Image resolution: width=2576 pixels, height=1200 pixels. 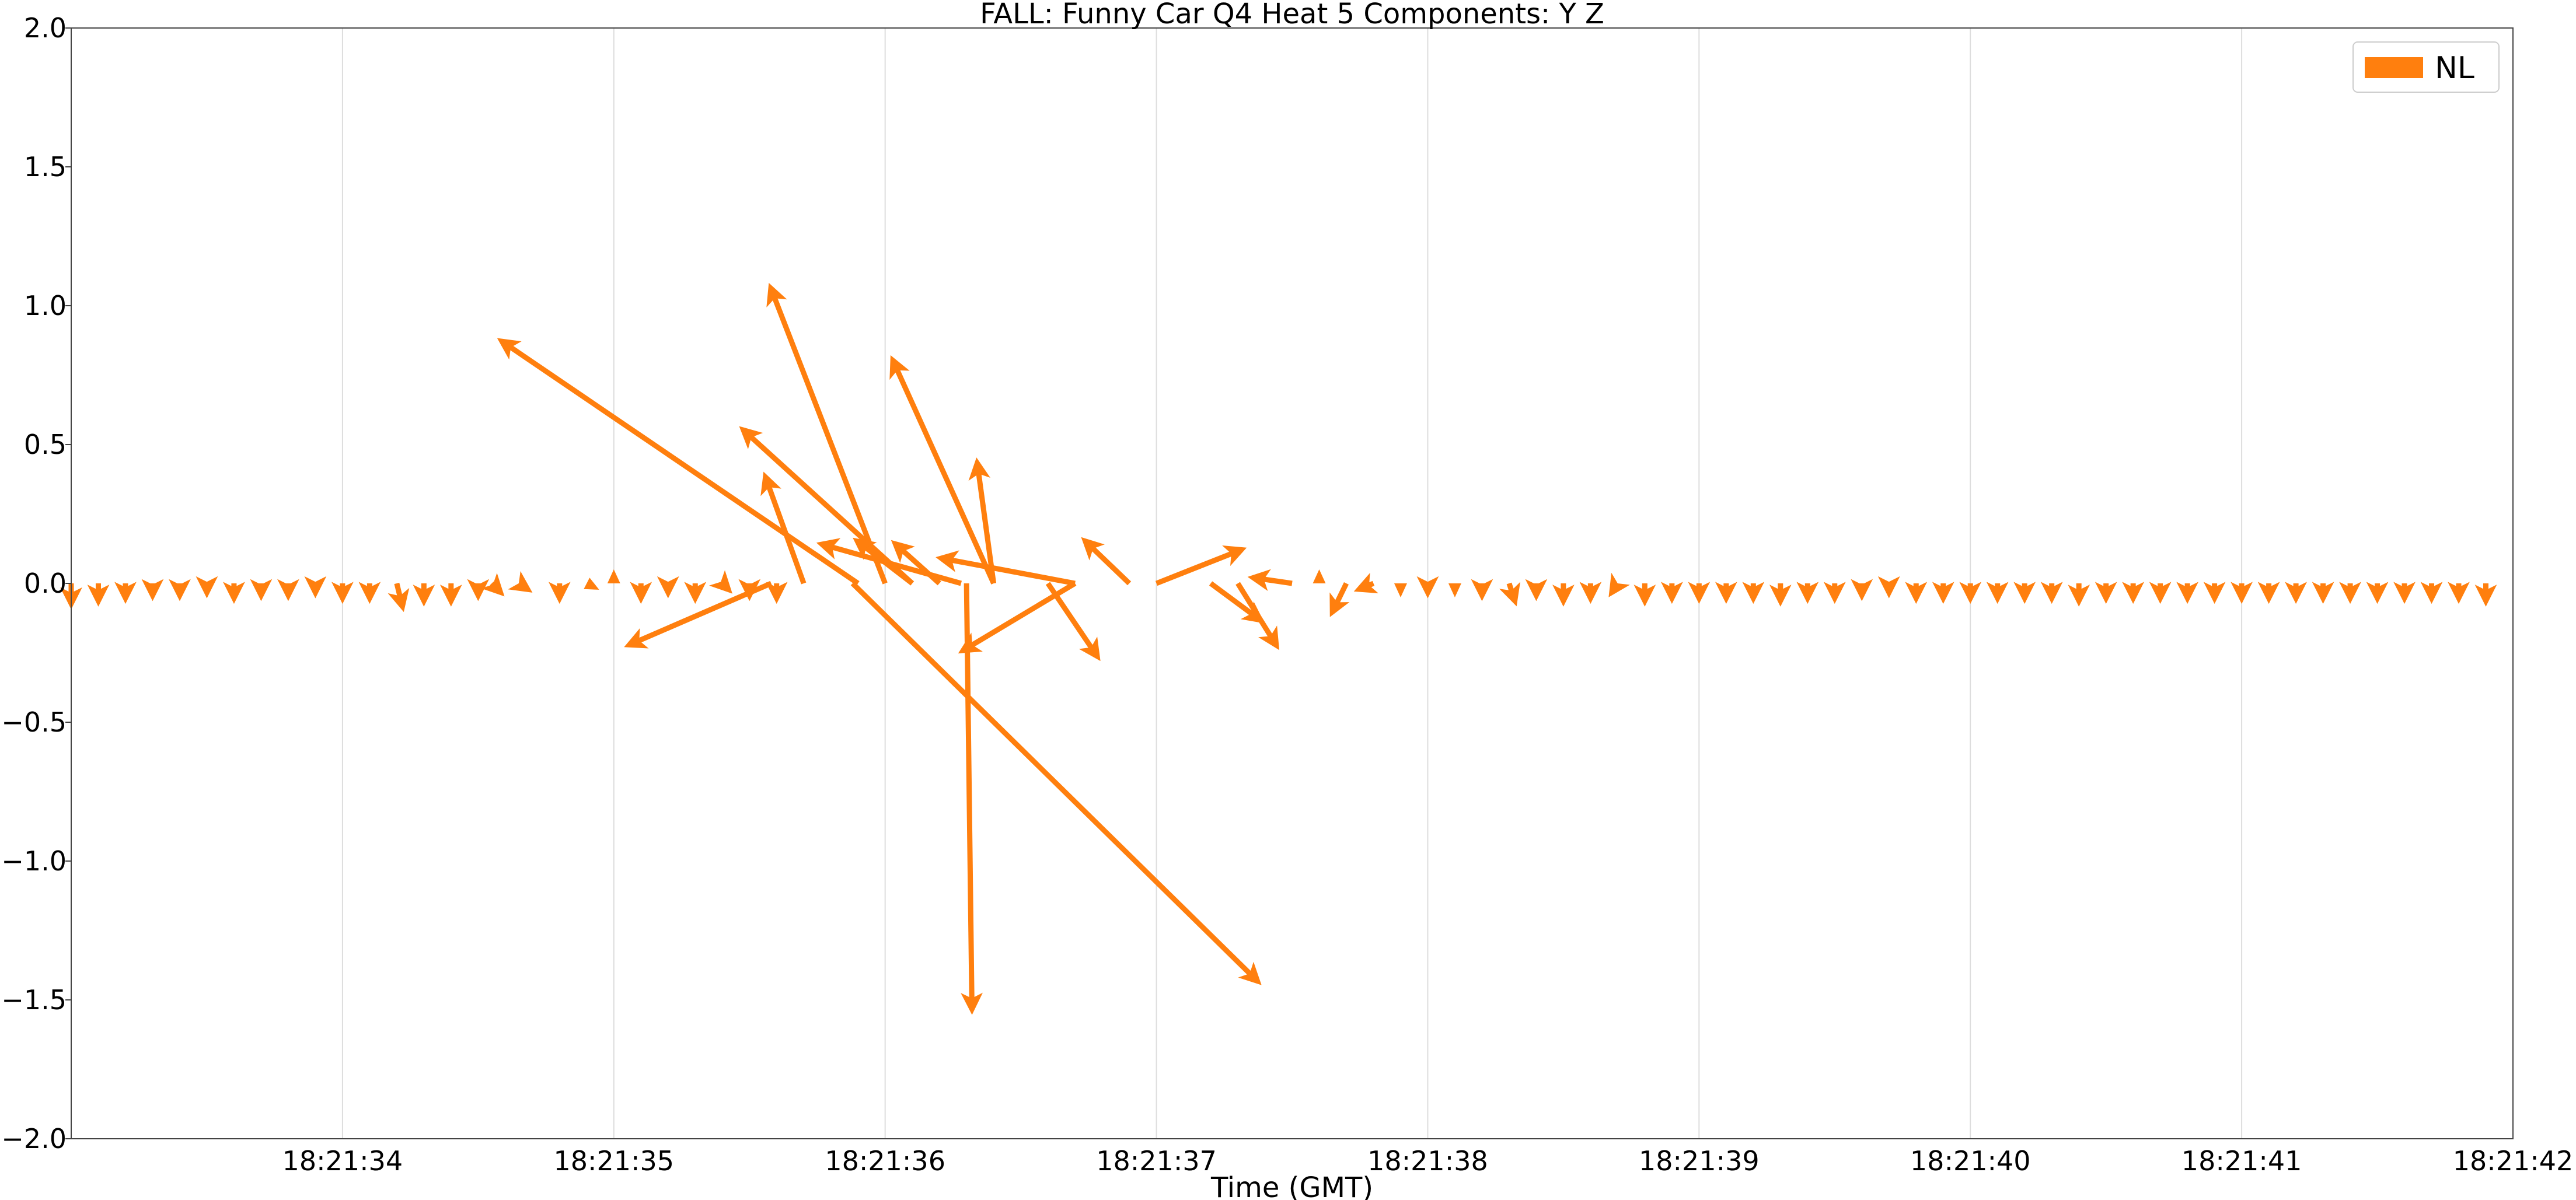 What do you see at coordinates (1156, 1161) in the screenshot?
I see `x-tick-label: 18:21:37` at bounding box center [1156, 1161].